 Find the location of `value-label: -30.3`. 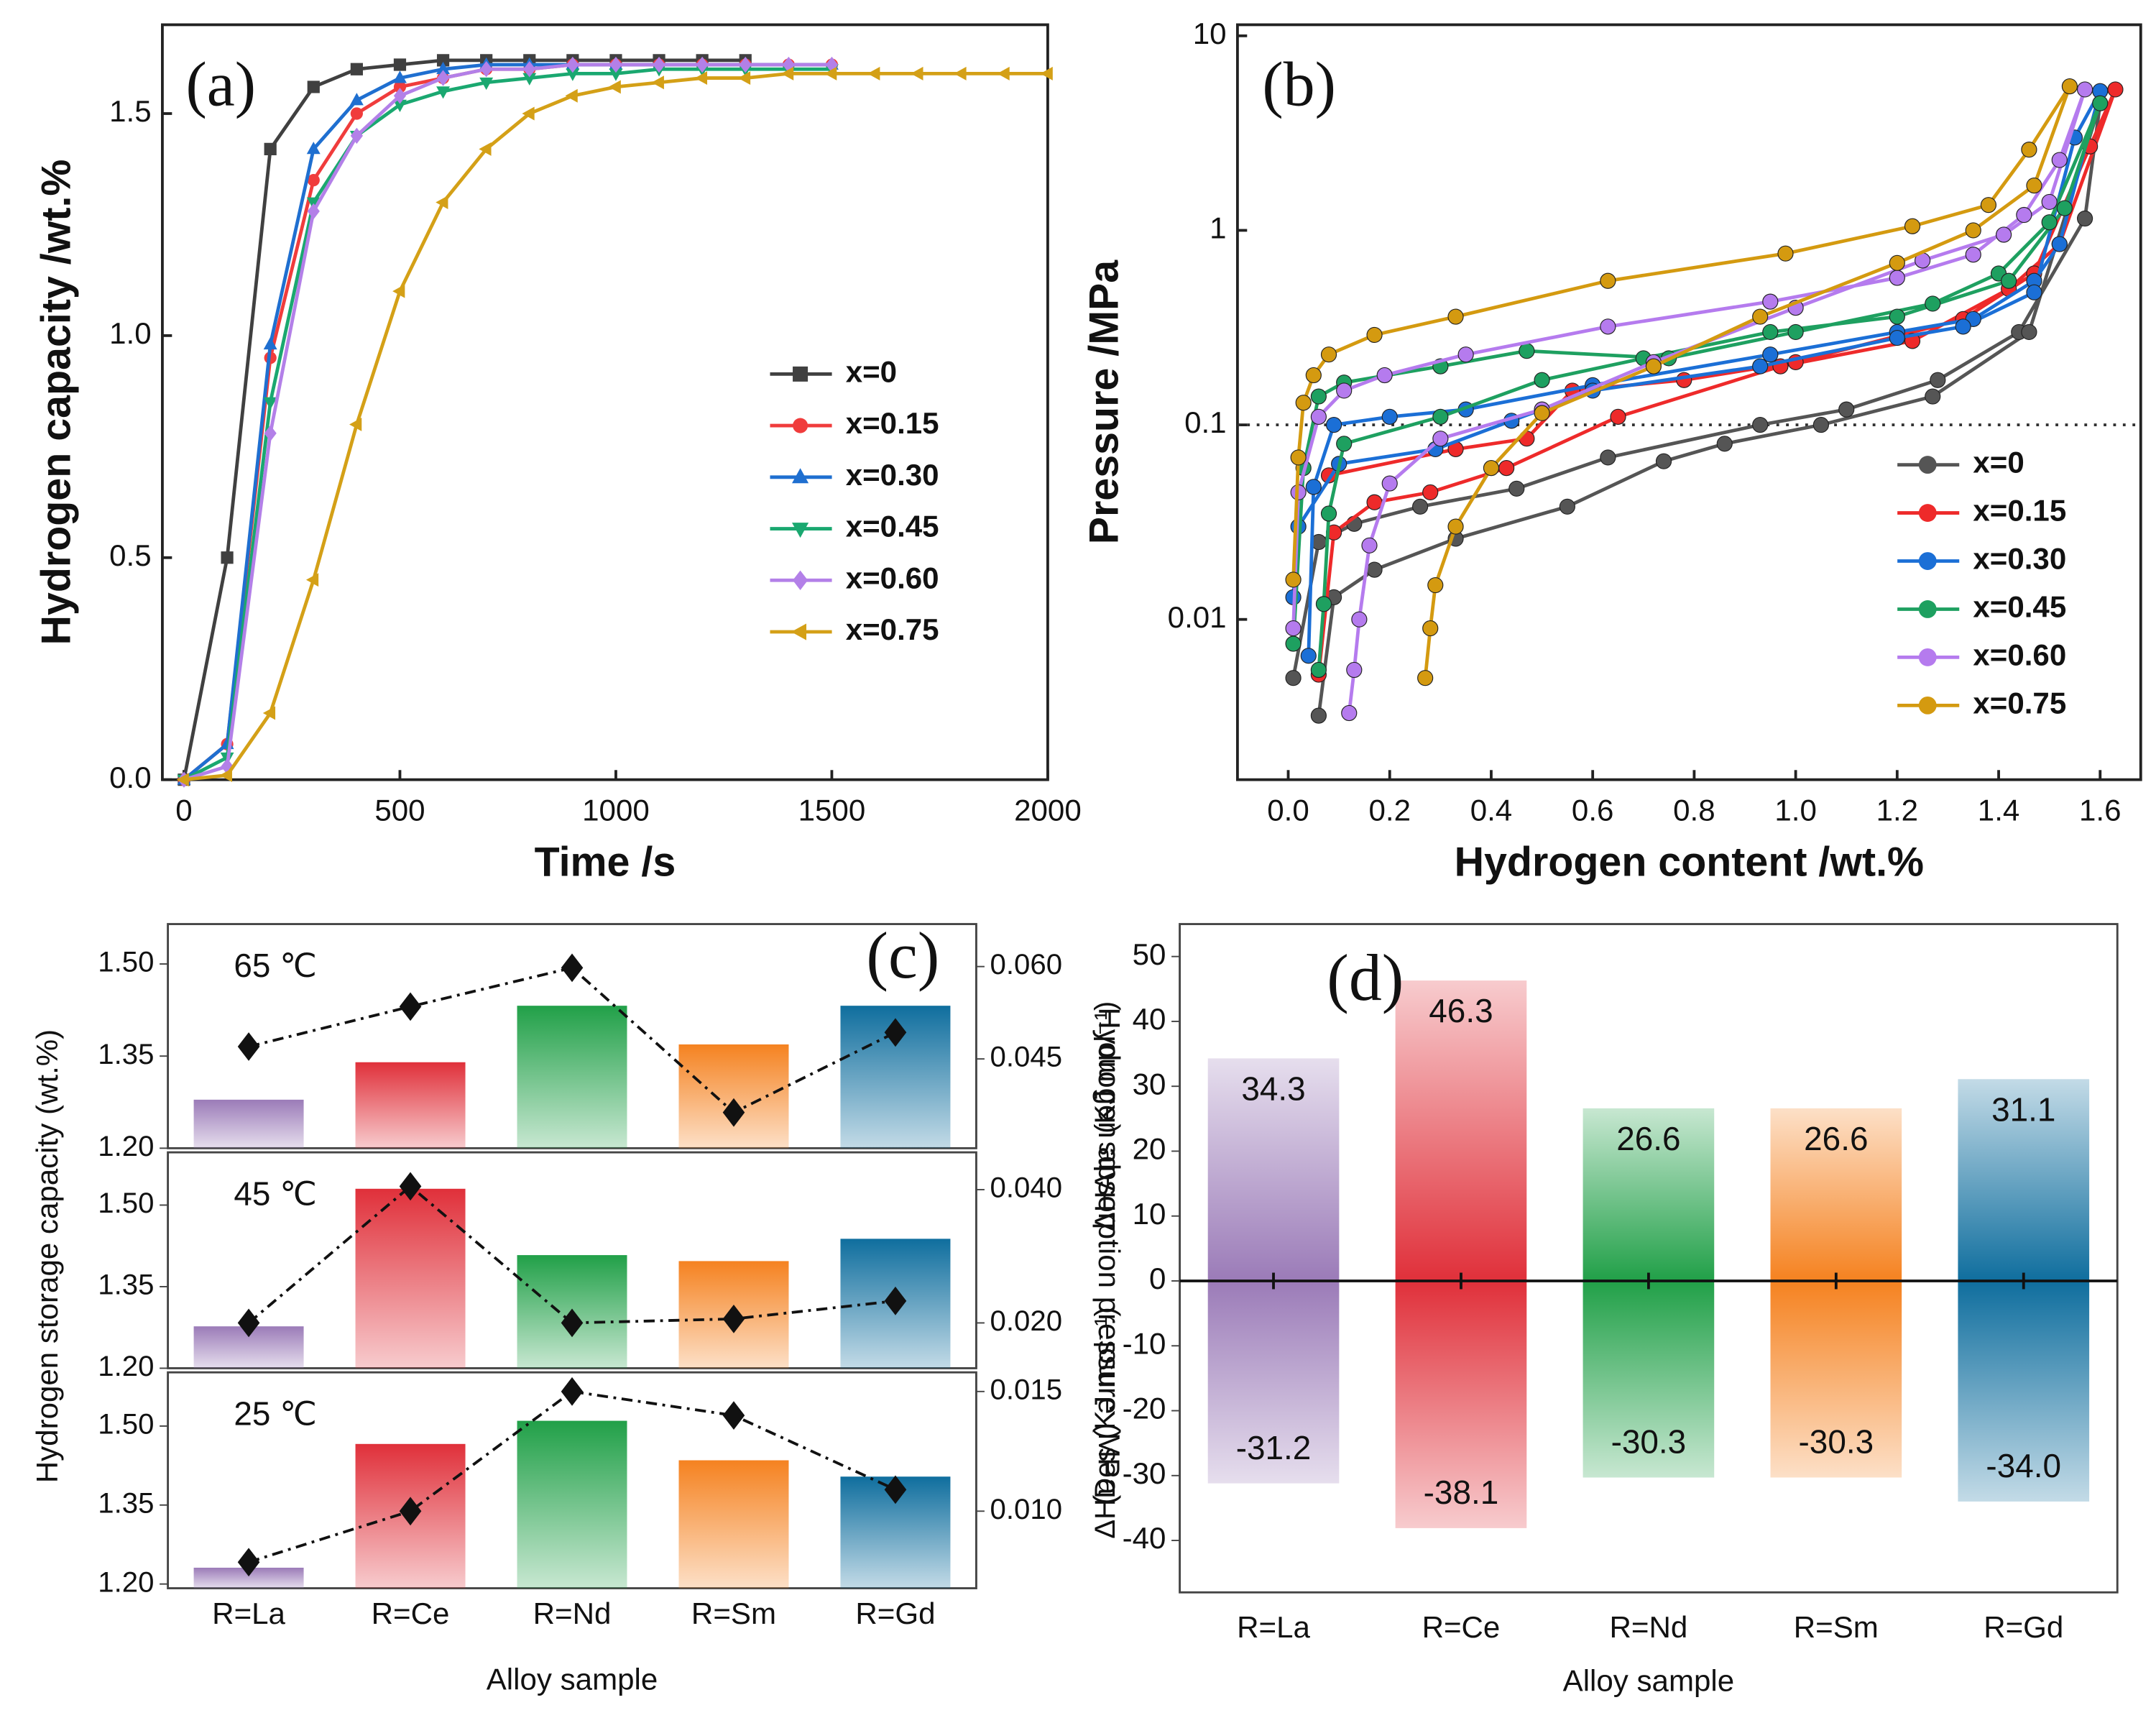

value-label: -30.3 is located at coordinates (1649, 1442).